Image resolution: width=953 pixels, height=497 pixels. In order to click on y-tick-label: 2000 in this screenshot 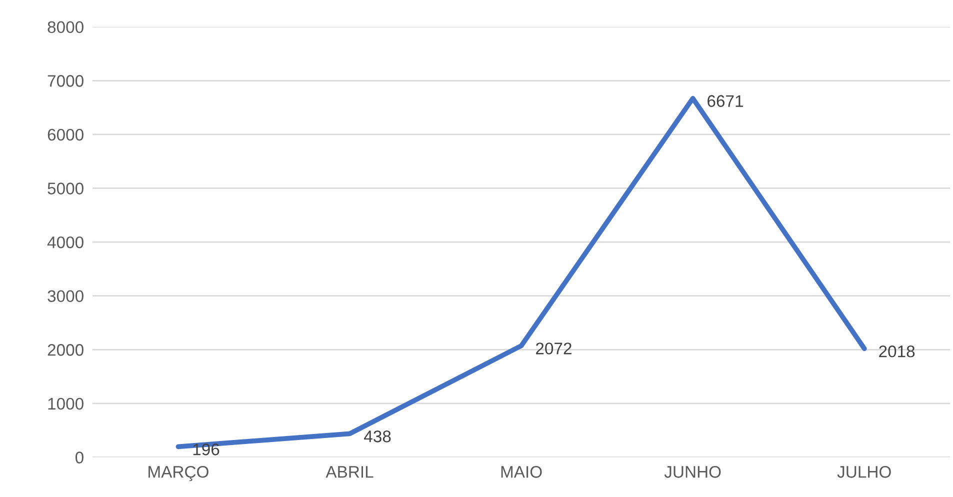, I will do `click(66, 350)`.